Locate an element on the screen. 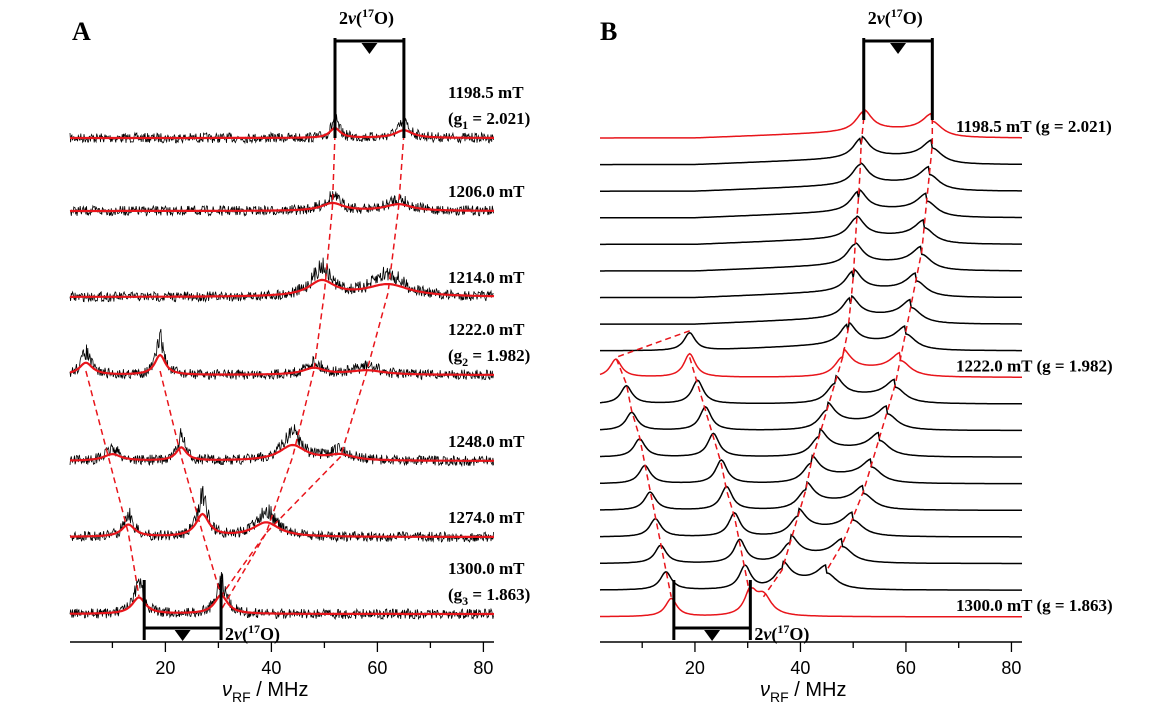 The width and height of the screenshot is (1162, 720). g-value: = 1.863) is located at coordinates (499, 594).